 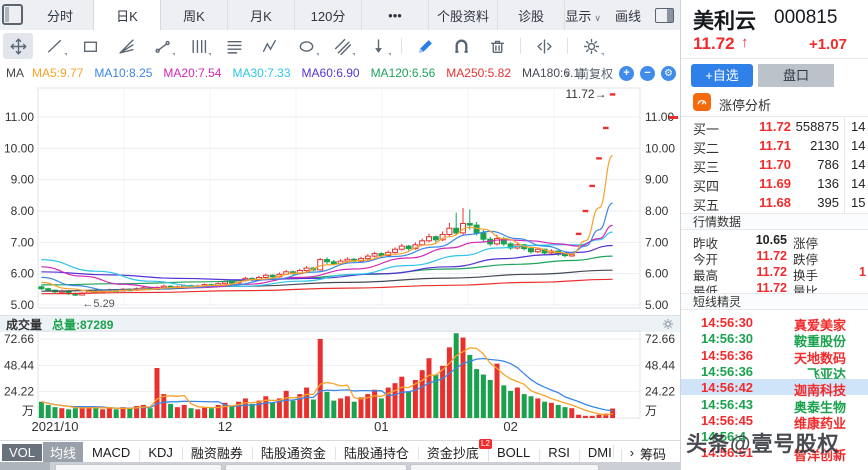 What do you see at coordinates (261, 15) in the screenshot?
I see `tab-月K: 月K` at bounding box center [261, 15].